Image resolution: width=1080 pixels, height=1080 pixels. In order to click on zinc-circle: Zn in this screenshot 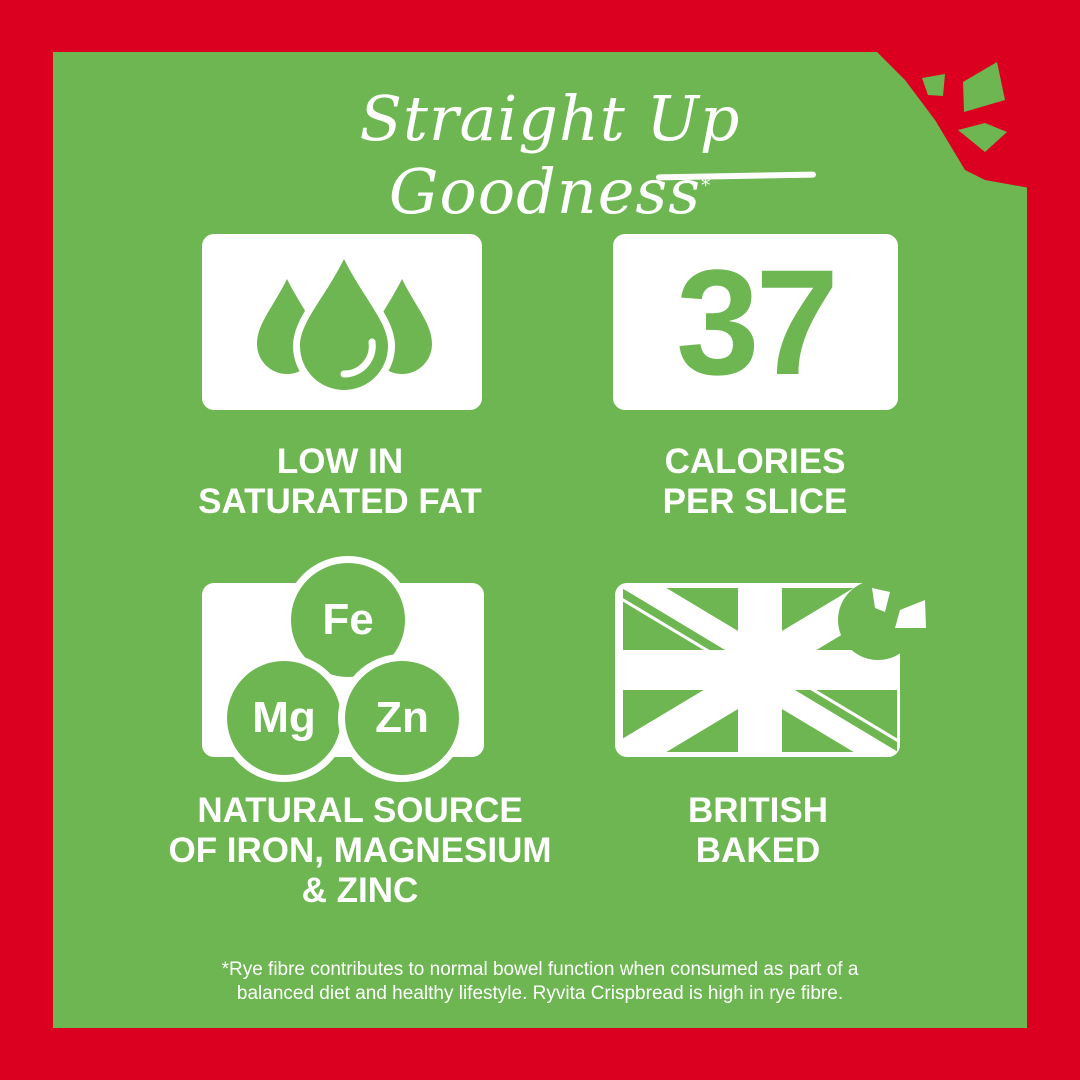, I will do `click(402, 718)`.